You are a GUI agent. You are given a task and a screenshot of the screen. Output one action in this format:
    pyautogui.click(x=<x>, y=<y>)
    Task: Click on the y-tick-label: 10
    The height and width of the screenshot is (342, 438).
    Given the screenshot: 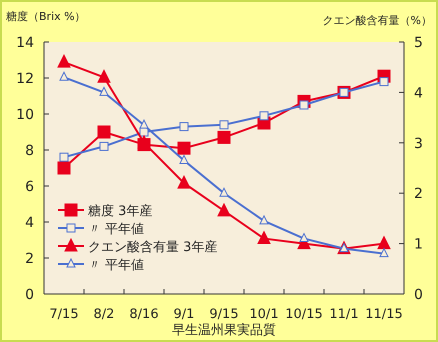 What is the action you would take?
    pyautogui.click(x=25, y=115)
    